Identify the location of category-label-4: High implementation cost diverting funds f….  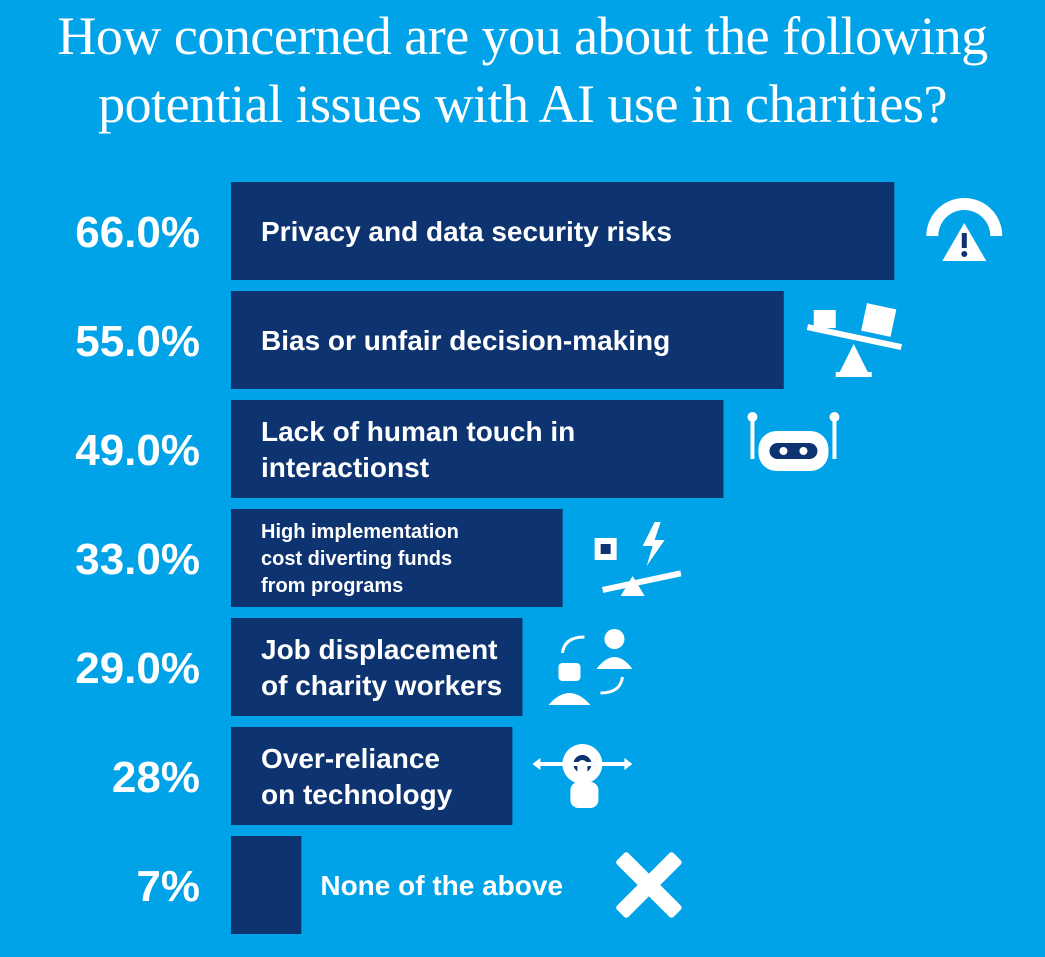
(360, 559).